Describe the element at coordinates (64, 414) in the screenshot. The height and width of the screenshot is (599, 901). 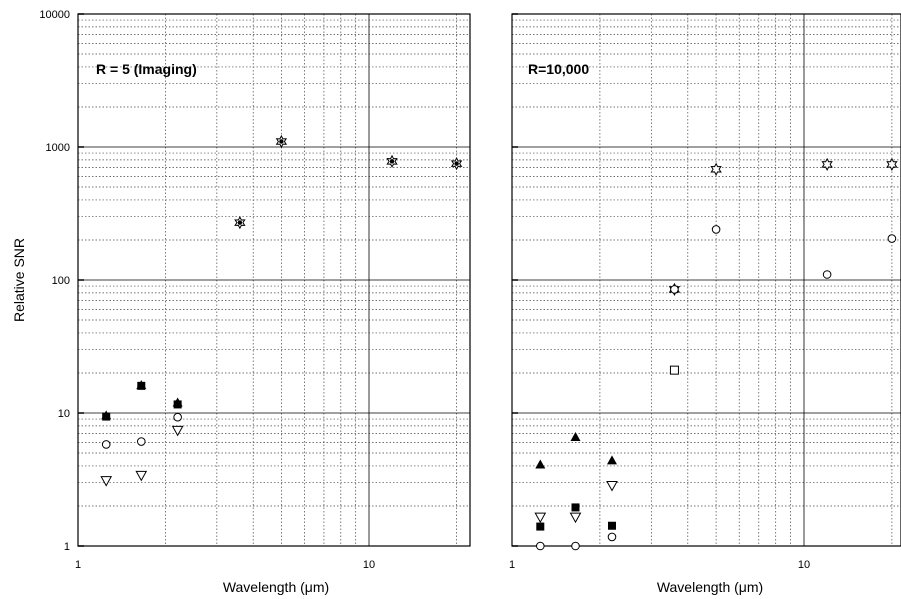
I see `y-tick-label: 10` at that location.